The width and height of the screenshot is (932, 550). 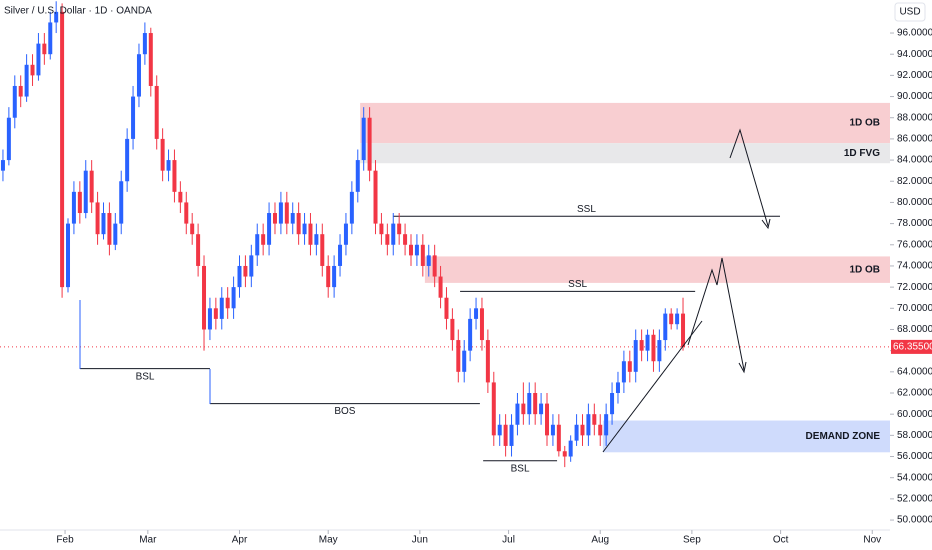 What do you see at coordinates (912, 347) in the screenshot?
I see `last-price-label: 66.35500` at bounding box center [912, 347].